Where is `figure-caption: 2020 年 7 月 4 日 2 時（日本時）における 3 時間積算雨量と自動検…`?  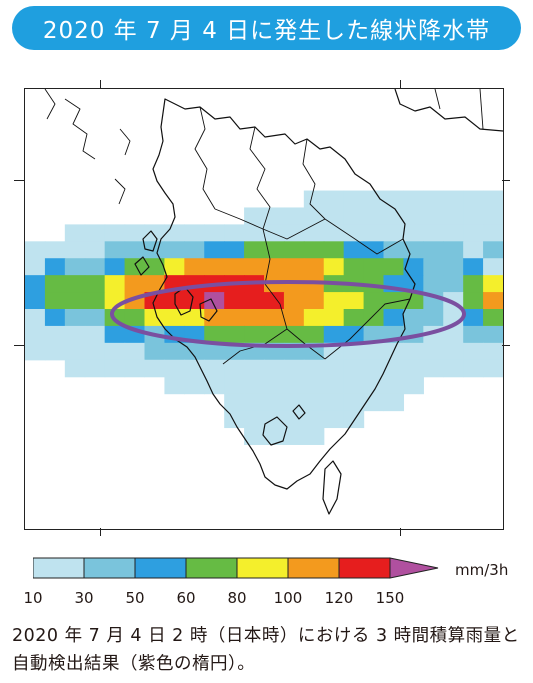 figure-caption: 2020 年 7 月 4 日 2 時（日本時）における 3 時間積算雨量と自動検… is located at coordinates (266, 650).